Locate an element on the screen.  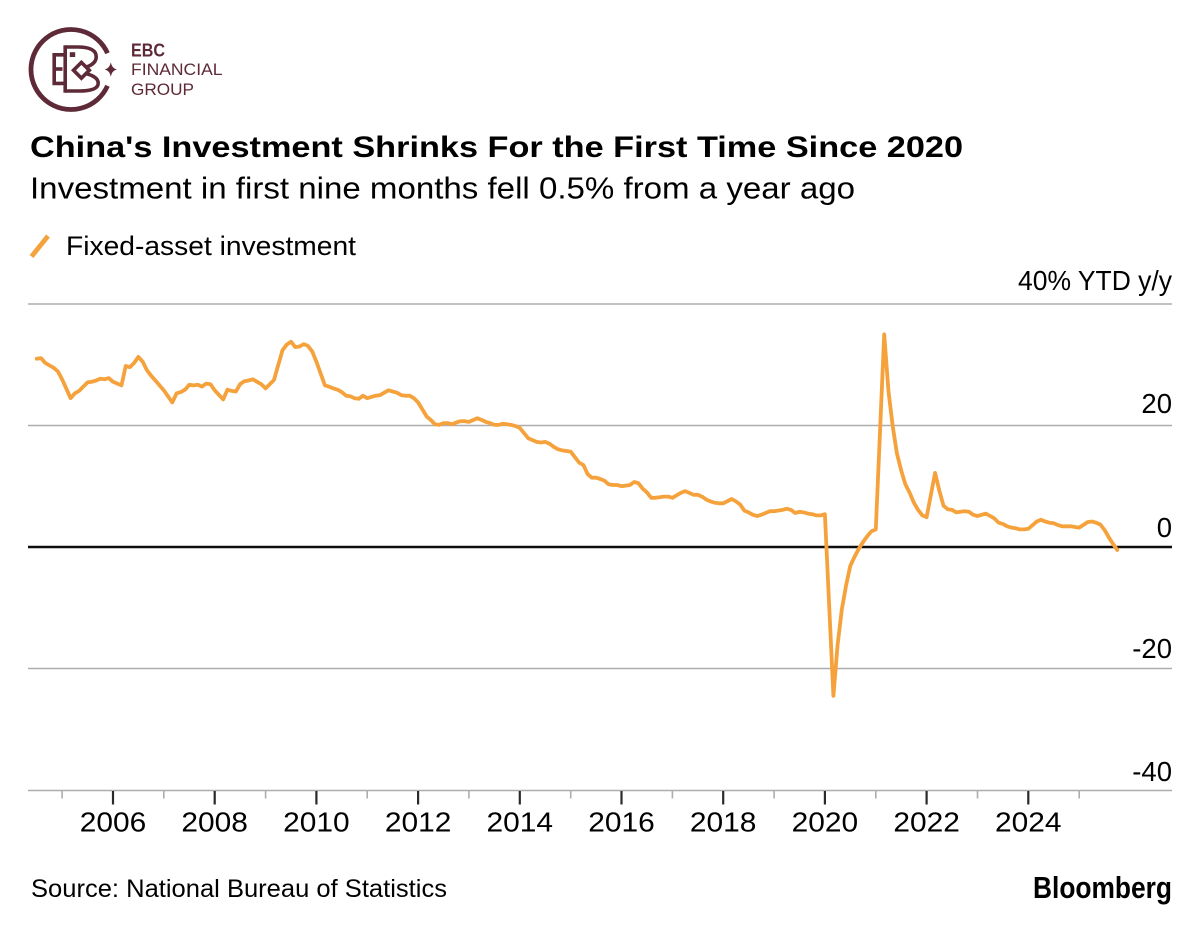
svg-text: EBC is located at coordinates (148, 51).